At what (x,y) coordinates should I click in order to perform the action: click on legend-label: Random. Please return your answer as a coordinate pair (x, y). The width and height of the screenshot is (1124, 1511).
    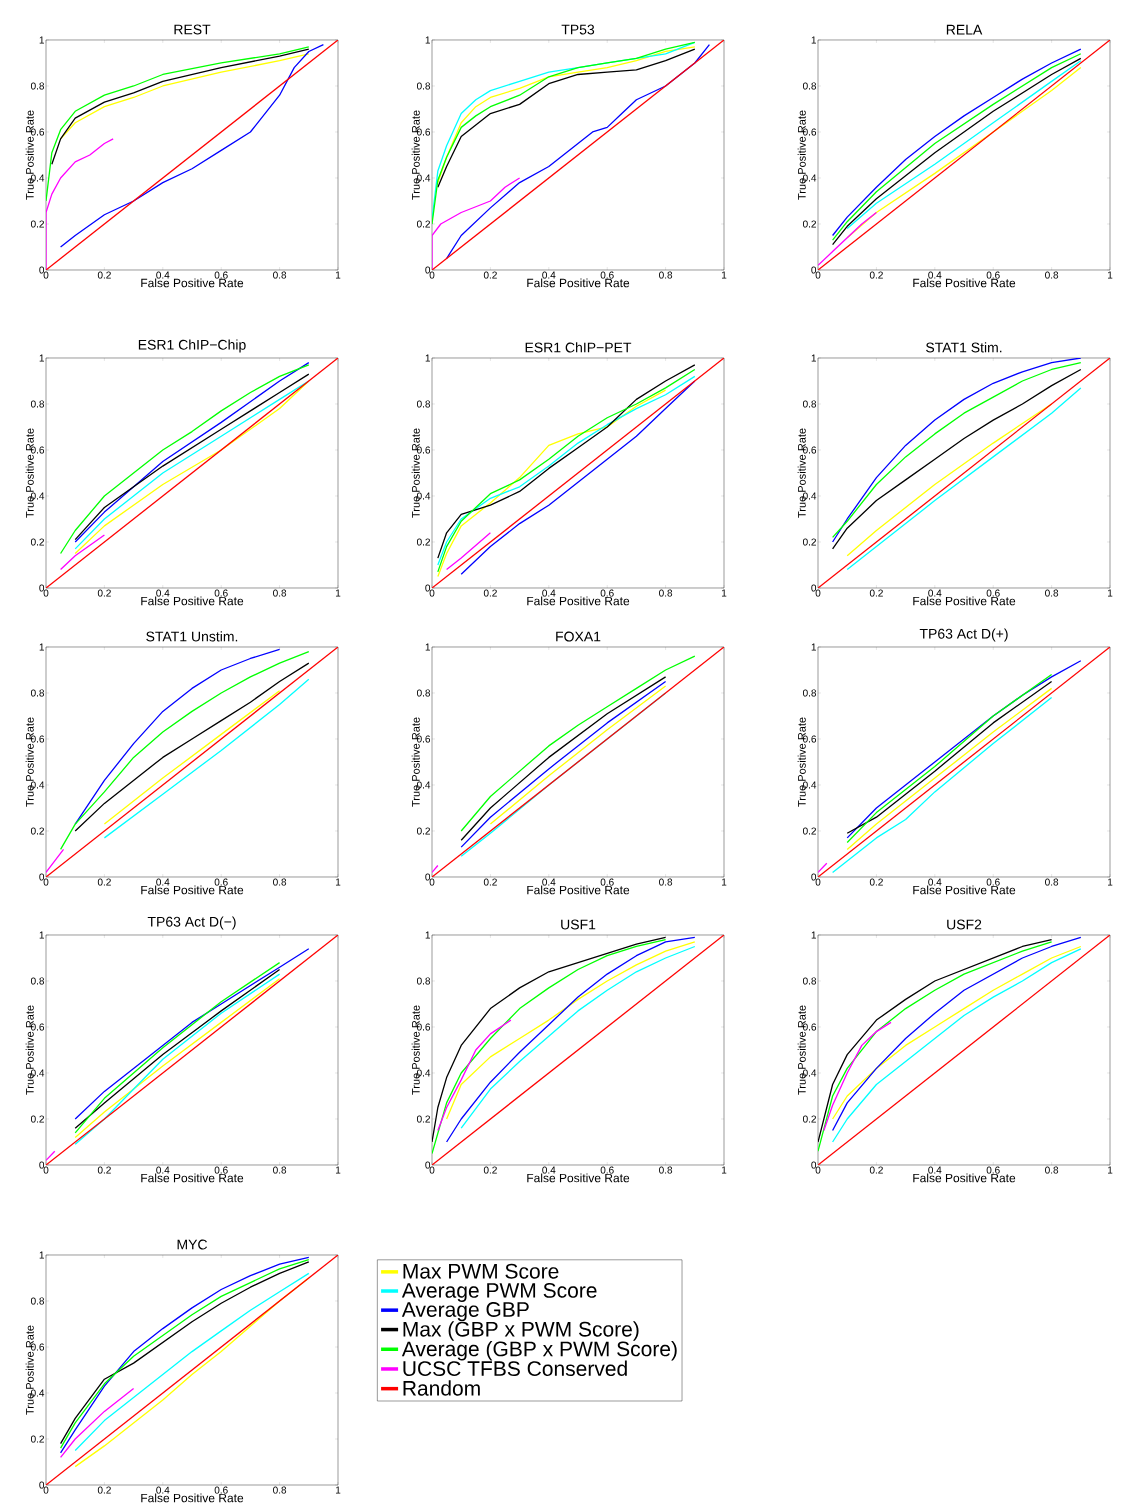
    Looking at the image, I should click on (441, 1388).